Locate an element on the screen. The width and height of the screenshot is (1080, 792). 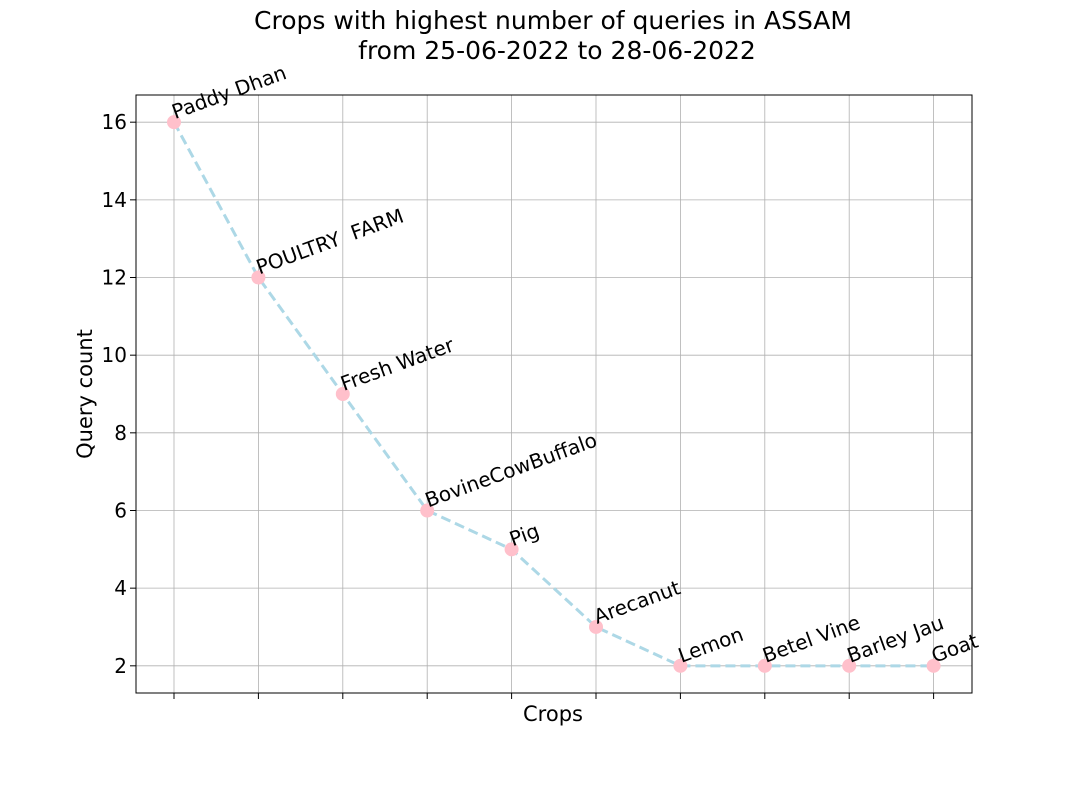
data-point-label: Lemon is located at coordinates (711, 645).